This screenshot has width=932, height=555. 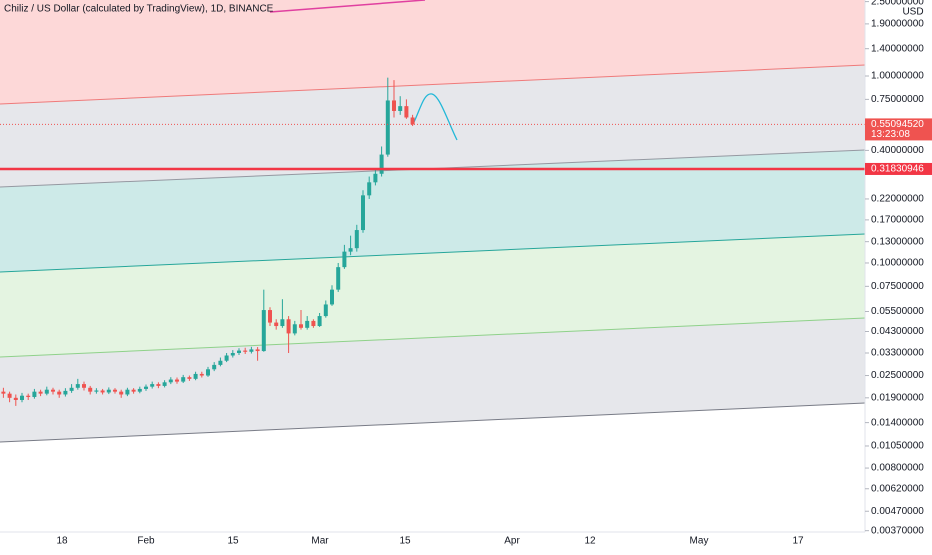 I want to click on y-tick-label: 1.40000000, so click(x=897, y=48).